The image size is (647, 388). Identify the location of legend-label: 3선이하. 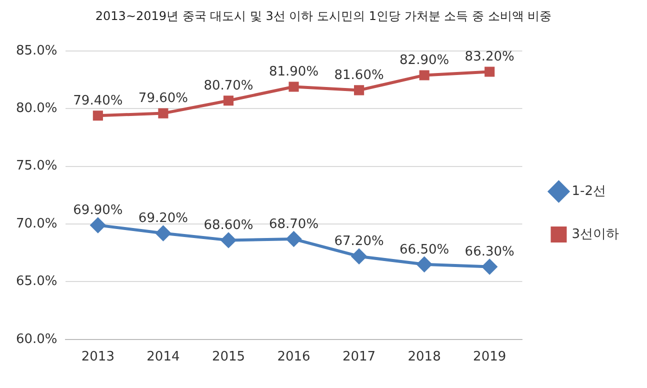
(596, 234).